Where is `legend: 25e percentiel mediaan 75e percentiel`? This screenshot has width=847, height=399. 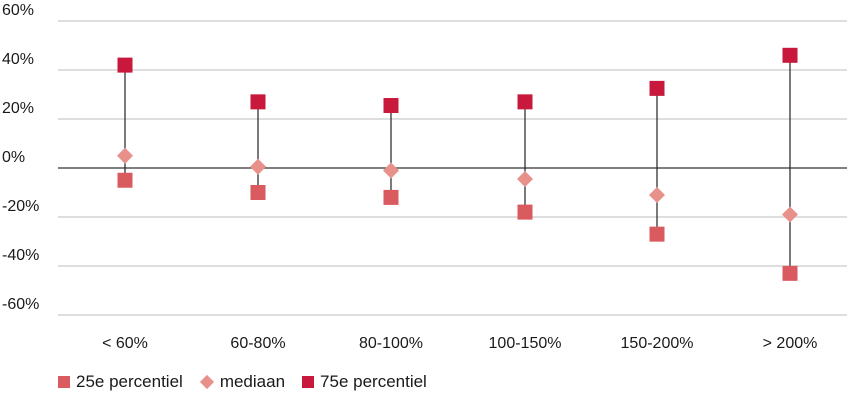 legend: 25e percentiel mediaan 75e percentiel is located at coordinates (251, 382).